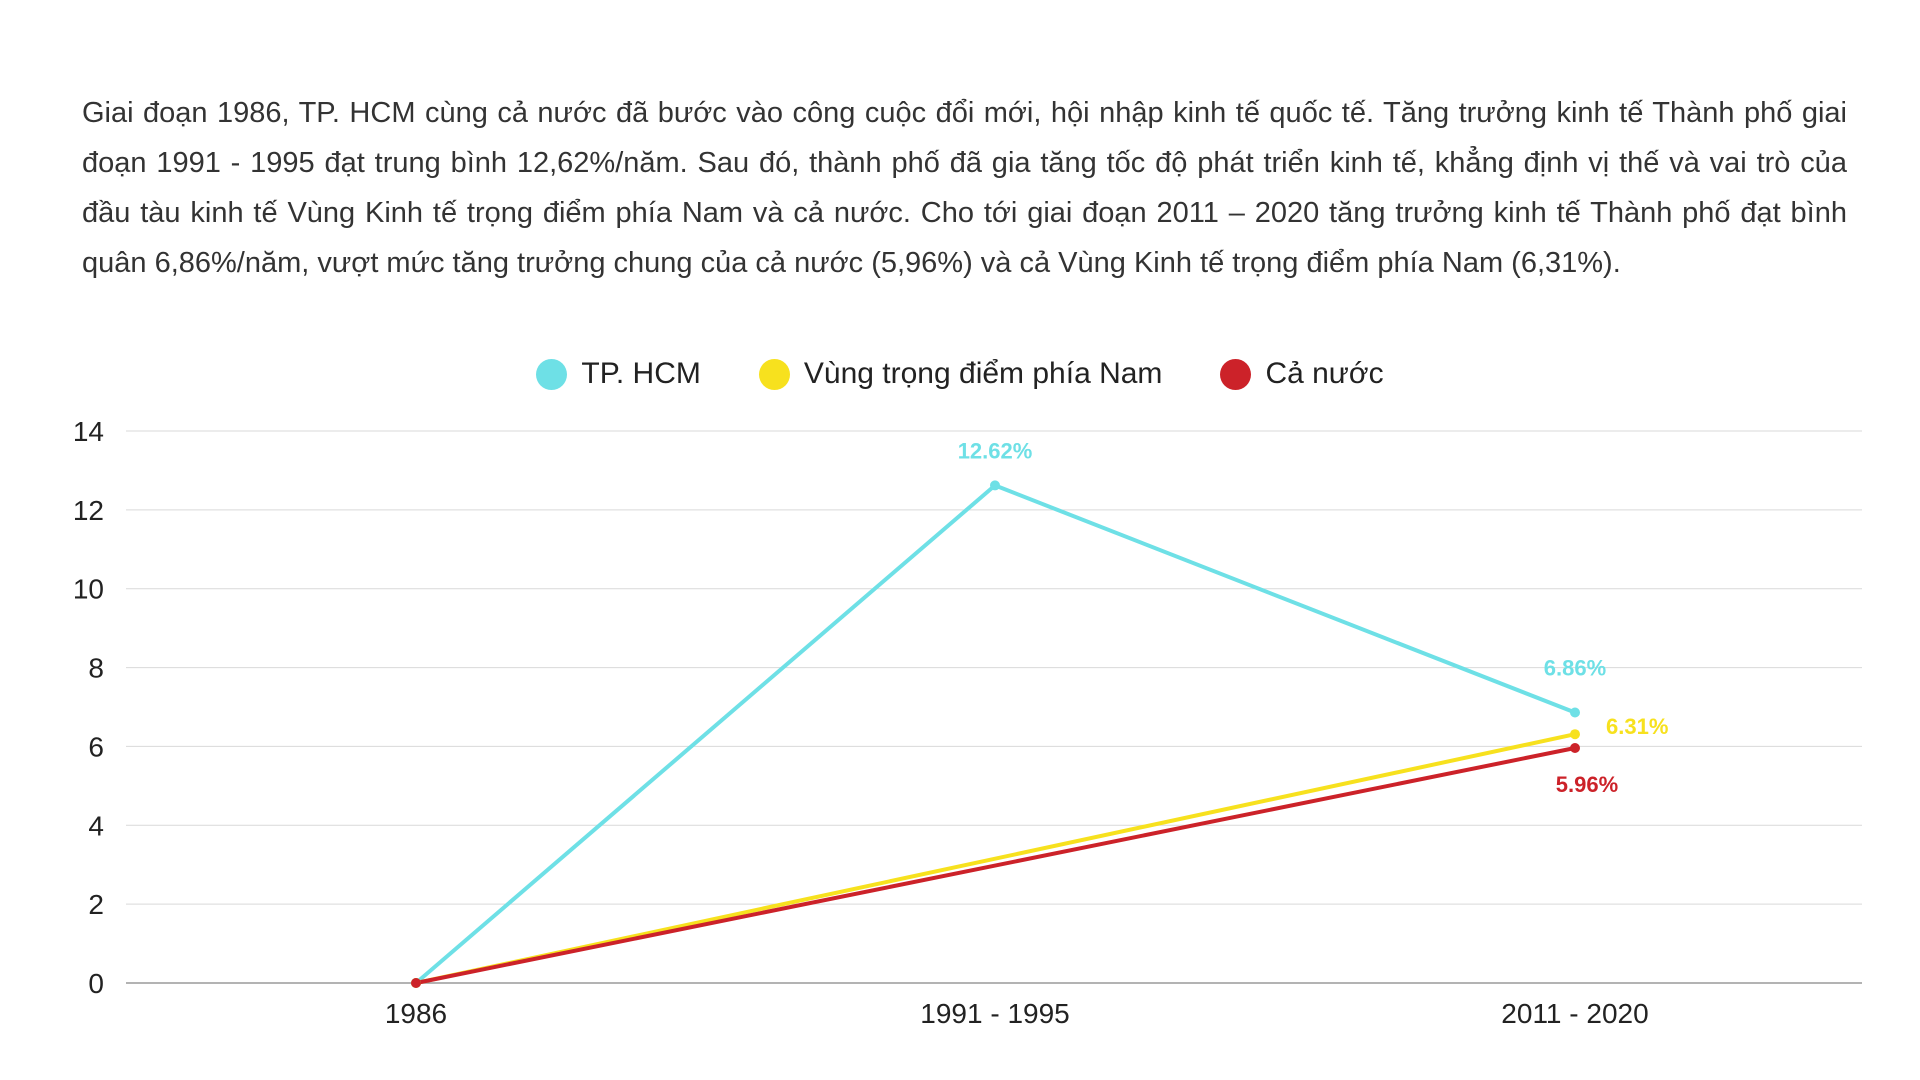  I want to click on legend-item-vung-trong-diem: Vùng trọng điểm phía Nam, so click(960, 374).